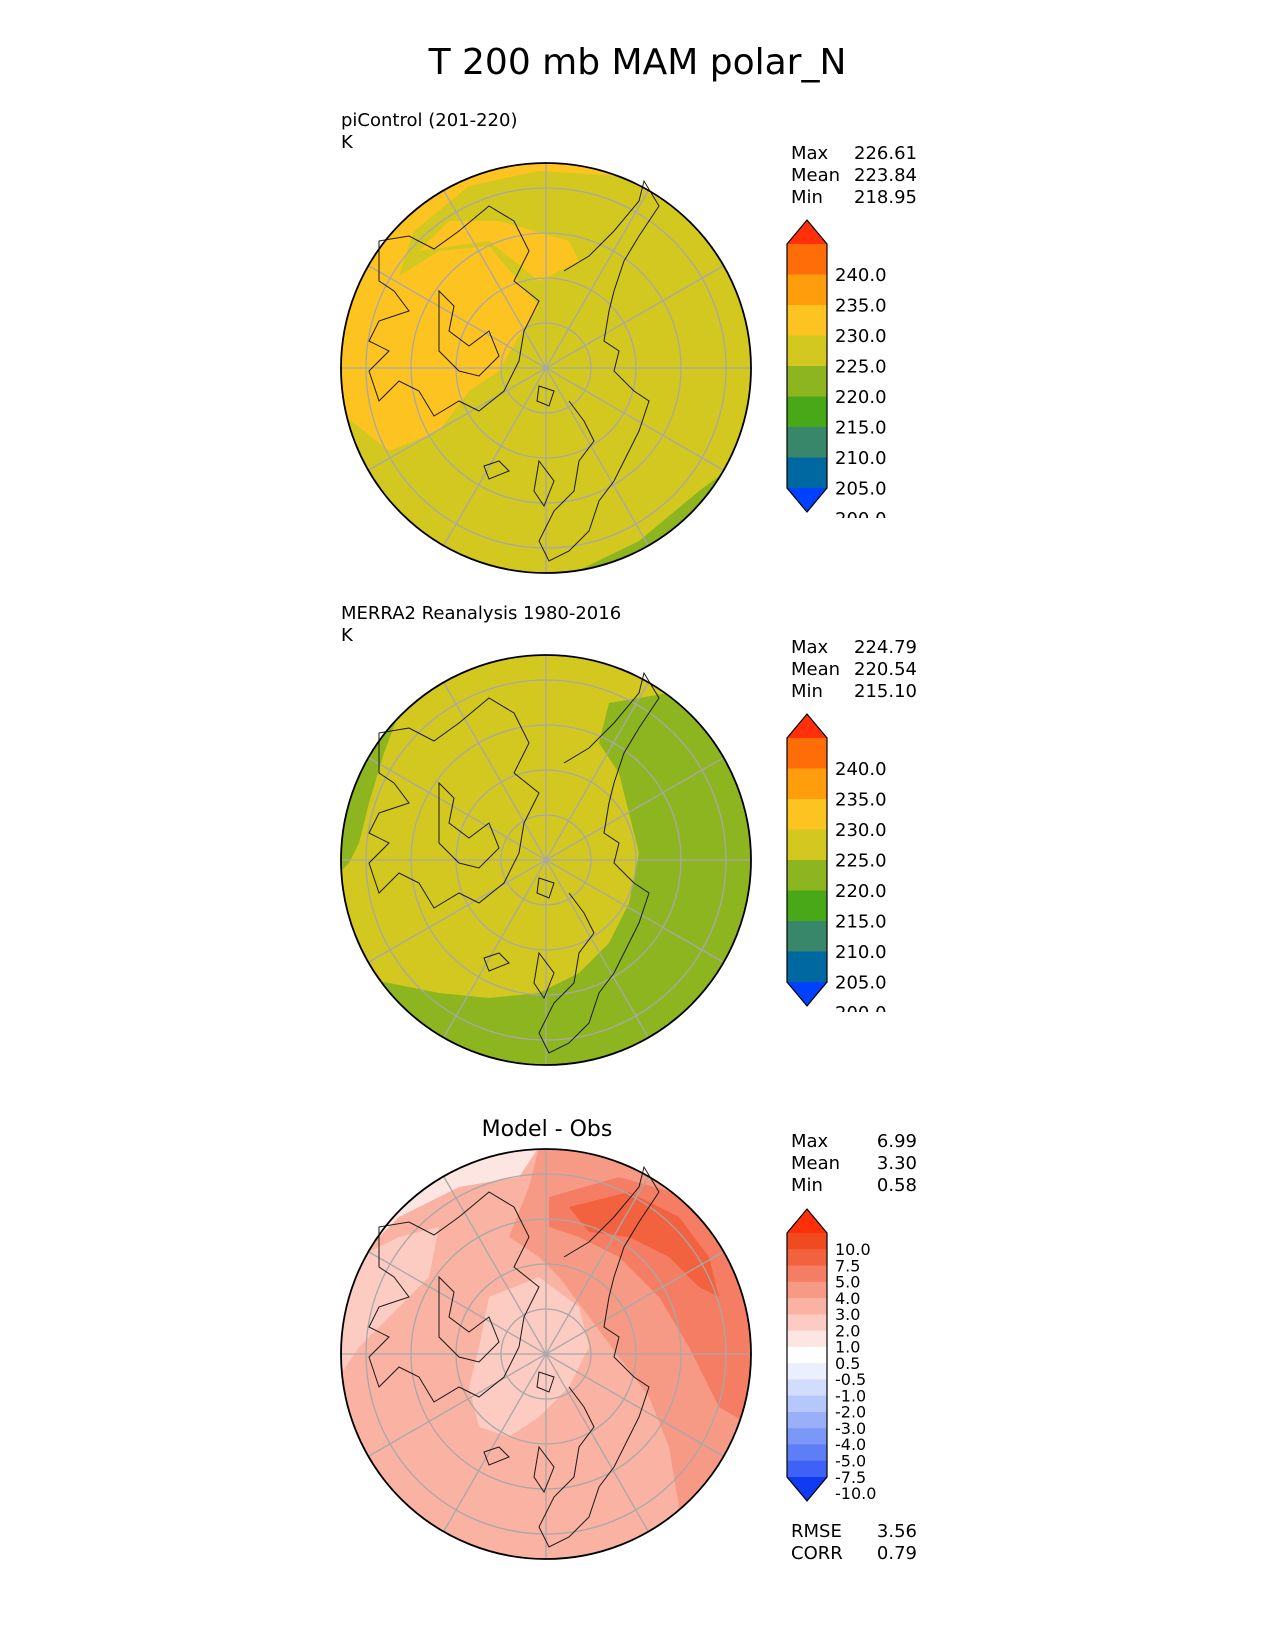  I want to click on stat-row-mean: Mean 223.84, so click(854, 176).